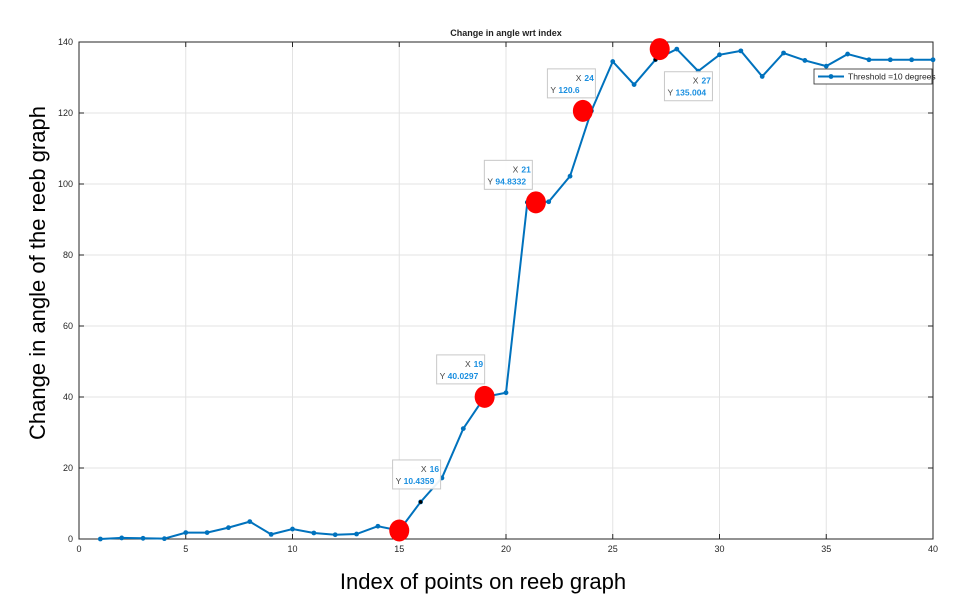 The width and height of the screenshot is (956, 608). I want to click on y-tick-label: 0, so click(70, 539).